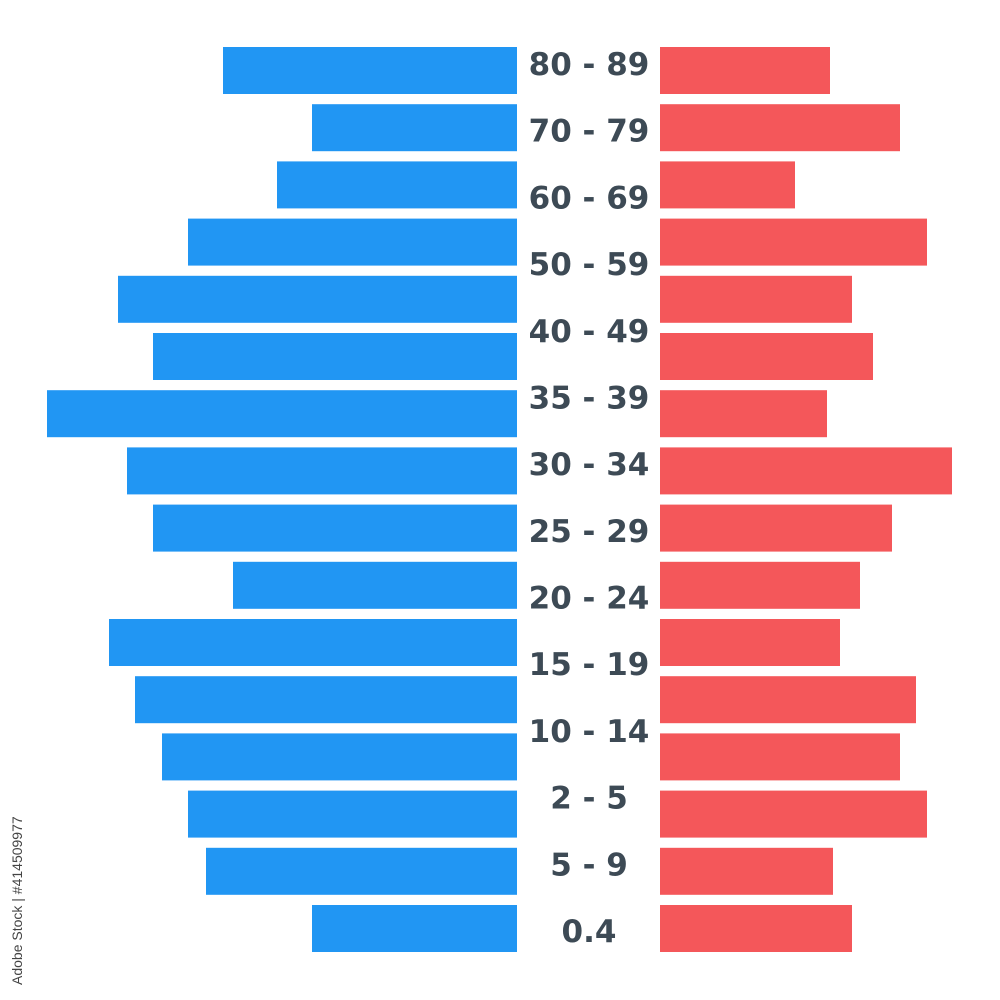 This screenshot has width=1000, height=1000. I want to click on category-label: 60 - 69, so click(589, 198).